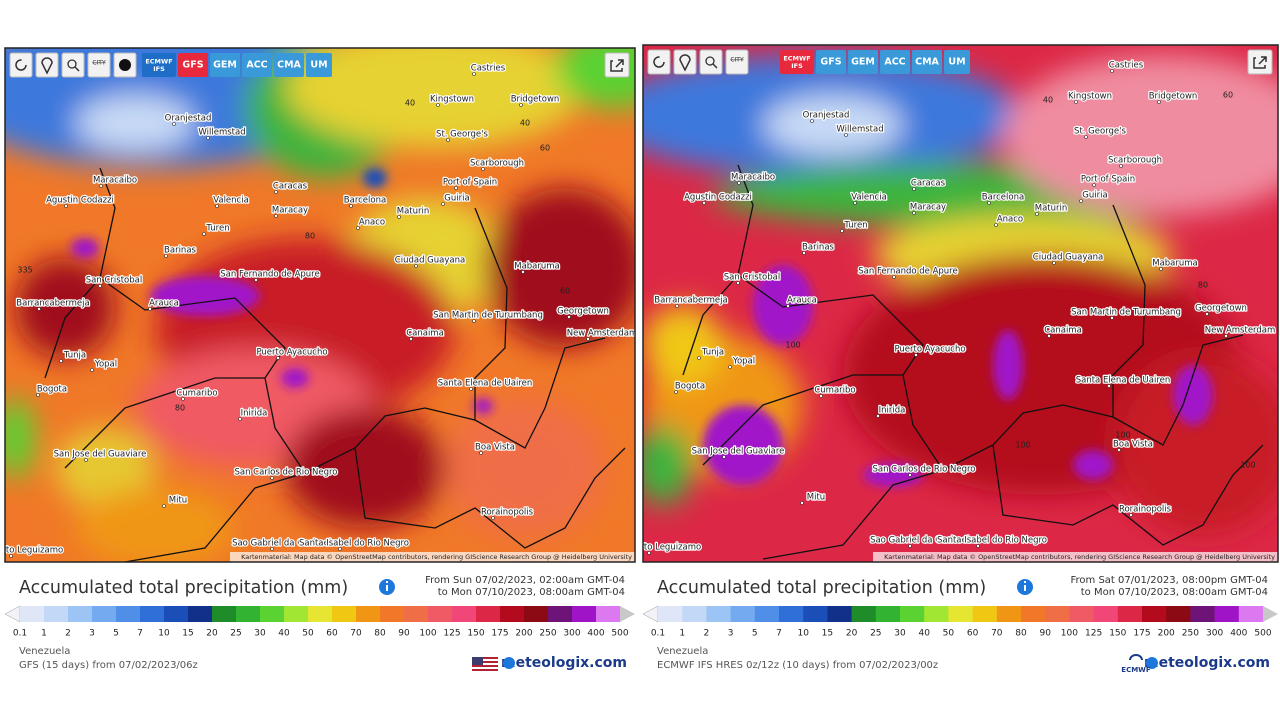  I want to click on city-label: Puerto Leguizamo, so click(663, 548).